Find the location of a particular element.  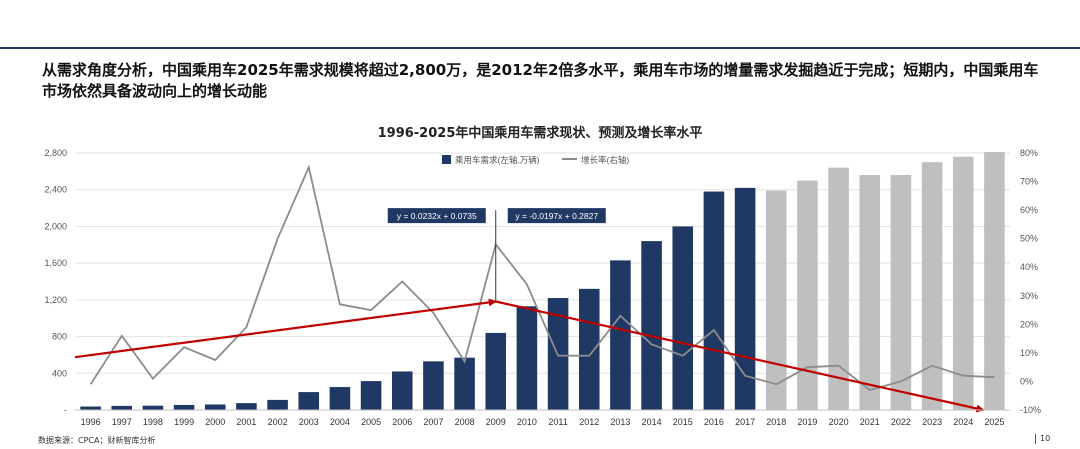

right-tick-label: 80% is located at coordinates (1029, 153).